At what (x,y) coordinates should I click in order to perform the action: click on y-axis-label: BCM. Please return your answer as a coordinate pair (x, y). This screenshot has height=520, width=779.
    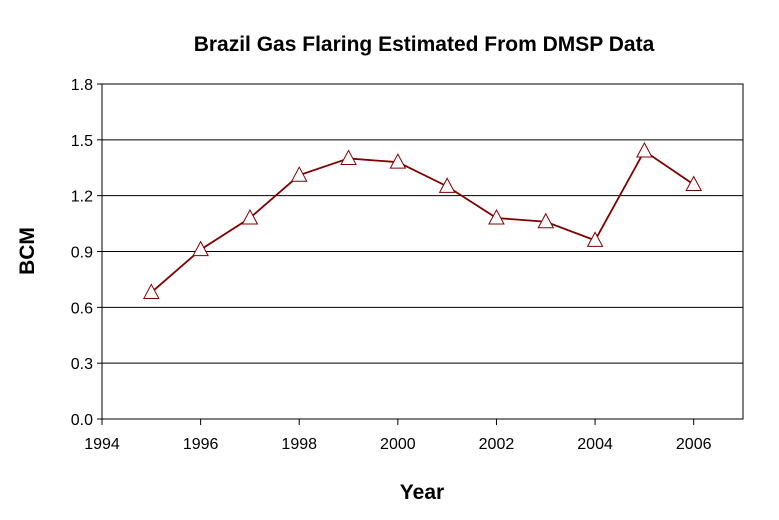
    Looking at the image, I should click on (27, 251).